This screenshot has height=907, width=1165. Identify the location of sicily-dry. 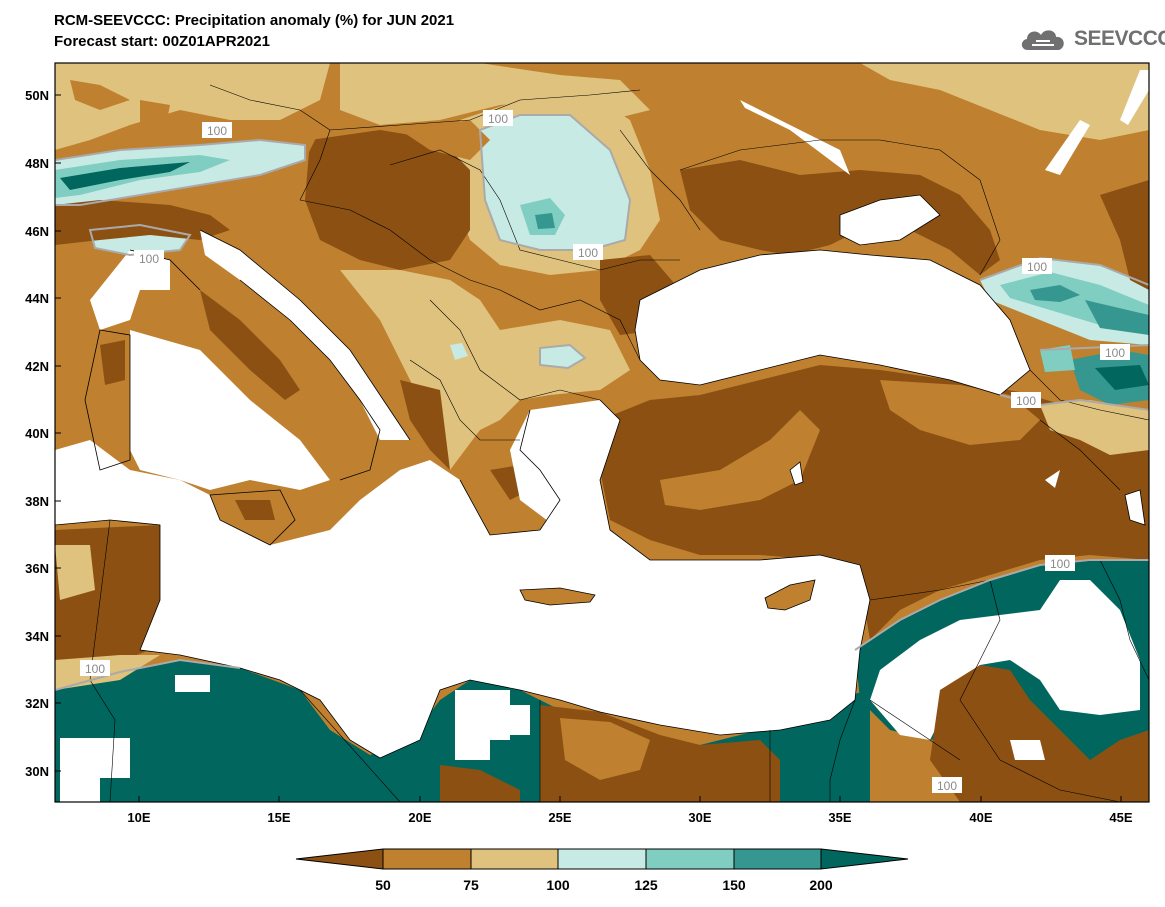
(255, 510).